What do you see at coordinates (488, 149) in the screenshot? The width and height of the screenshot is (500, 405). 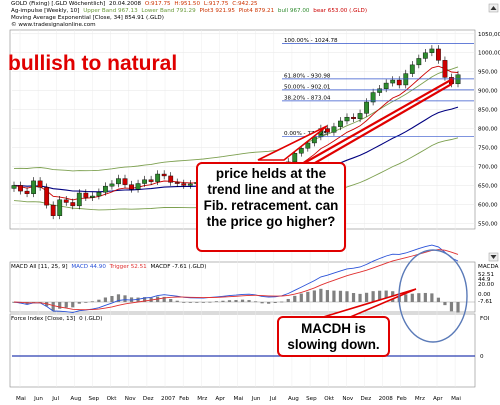 I see `y-tick-label: 750,00` at bounding box center [488, 149].